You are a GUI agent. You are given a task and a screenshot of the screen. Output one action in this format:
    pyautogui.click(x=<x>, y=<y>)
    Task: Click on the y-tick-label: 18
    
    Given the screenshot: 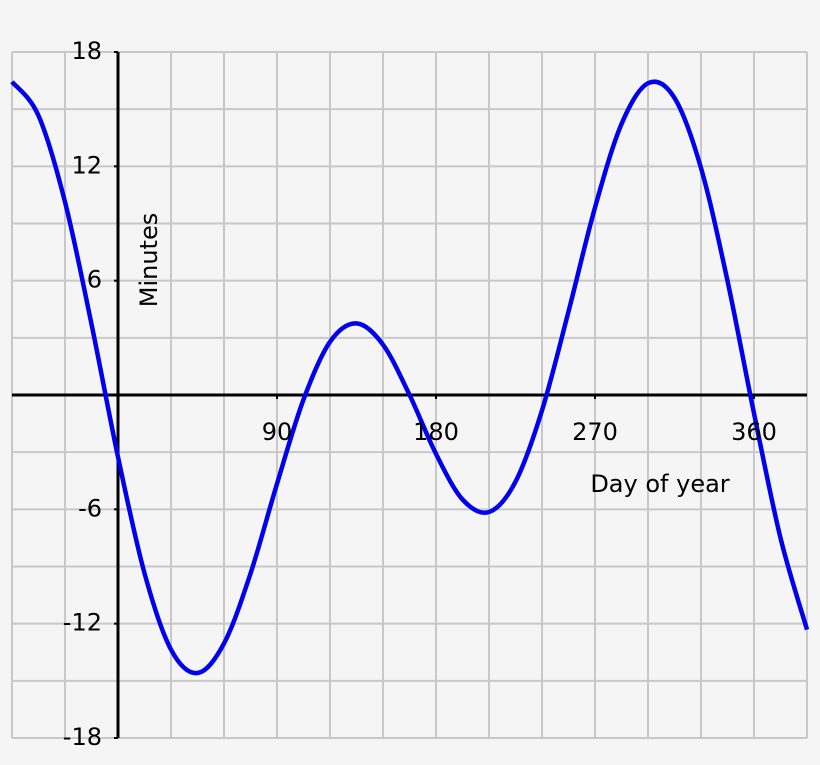 What is the action you would take?
    pyautogui.click(x=86, y=51)
    